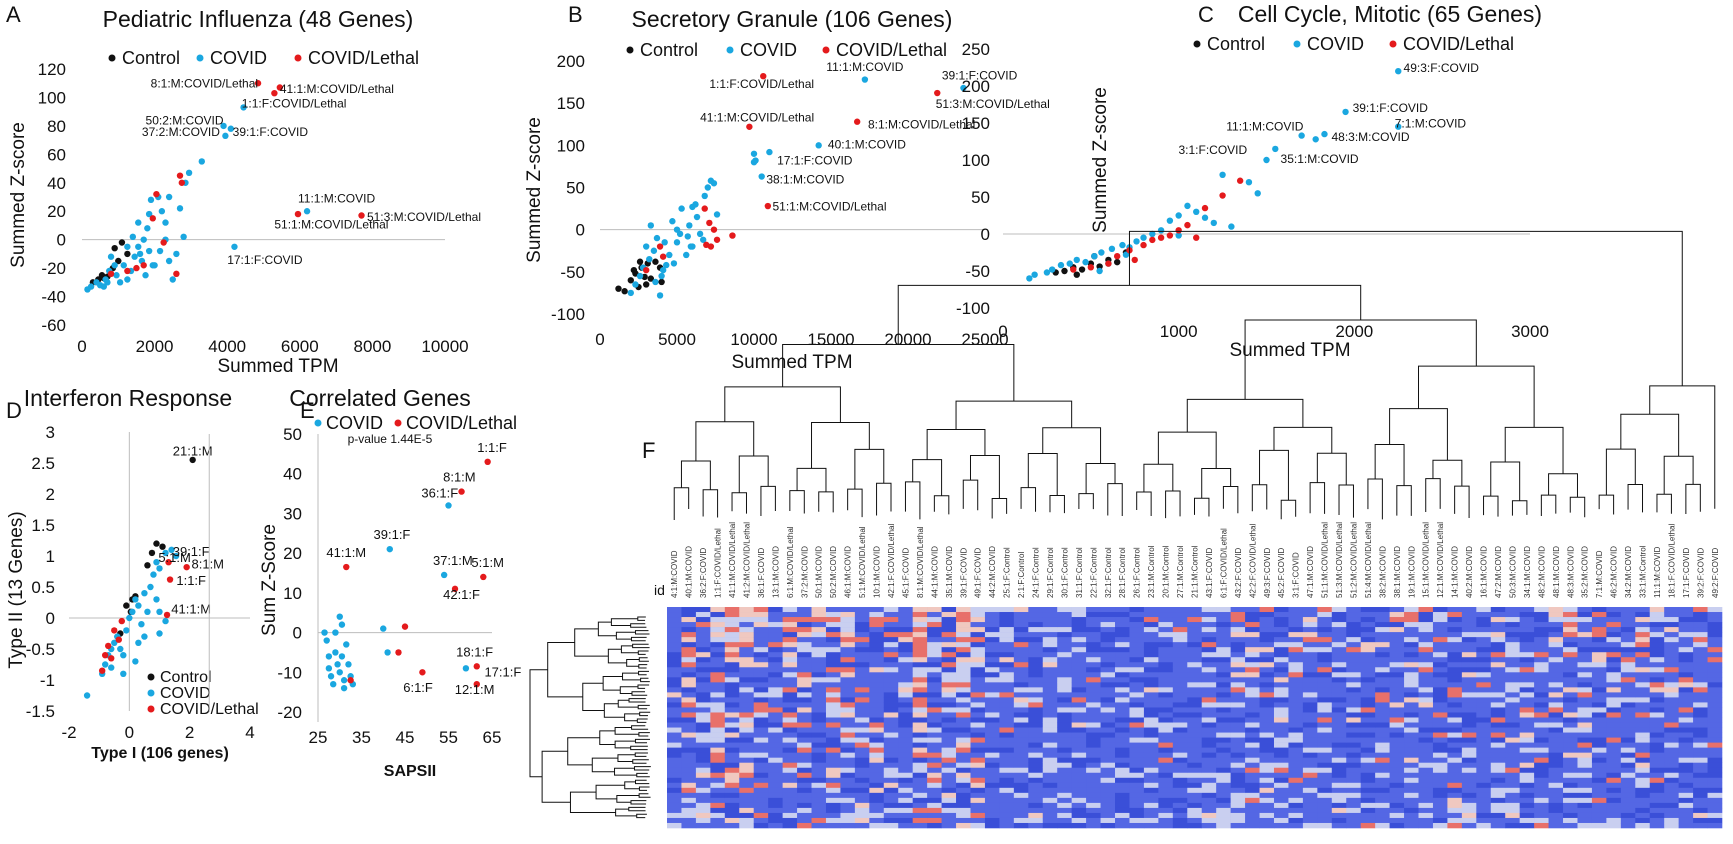 The width and height of the screenshot is (1733, 844). What do you see at coordinates (1397, 572) in the screenshot?
I see `heatmap-column-label: 38:1:M:COVID` at bounding box center [1397, 572].